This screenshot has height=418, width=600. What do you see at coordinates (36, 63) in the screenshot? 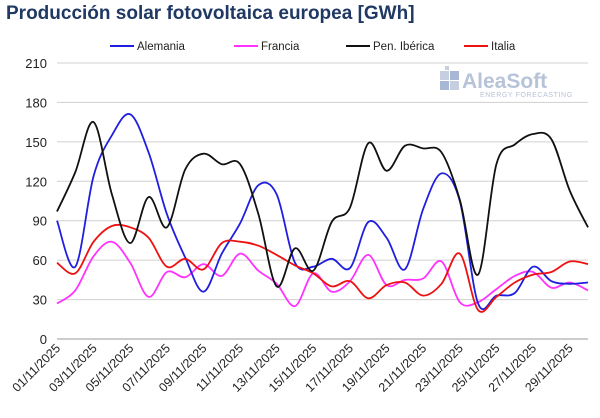
I see `y-tick-label: 210` at bounding box center [36, 63].